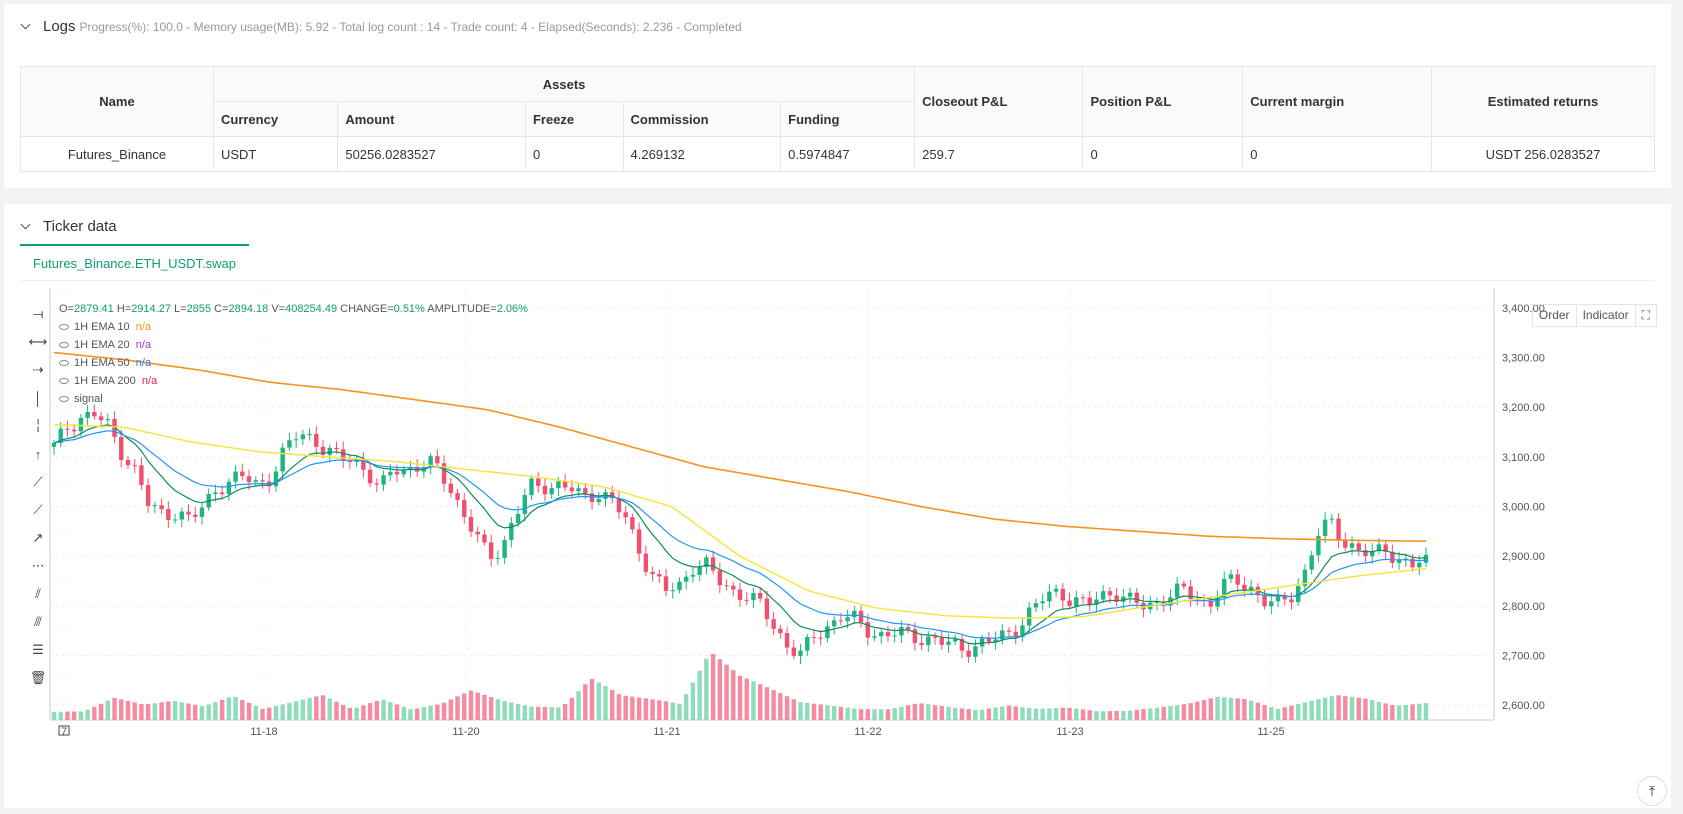 This screenshot has height=814, width=1683. What do you see at coordinates (848, 154) in the screenshot?
I see `cell-funding: 0.5974847` at bounding box center [848, 154].